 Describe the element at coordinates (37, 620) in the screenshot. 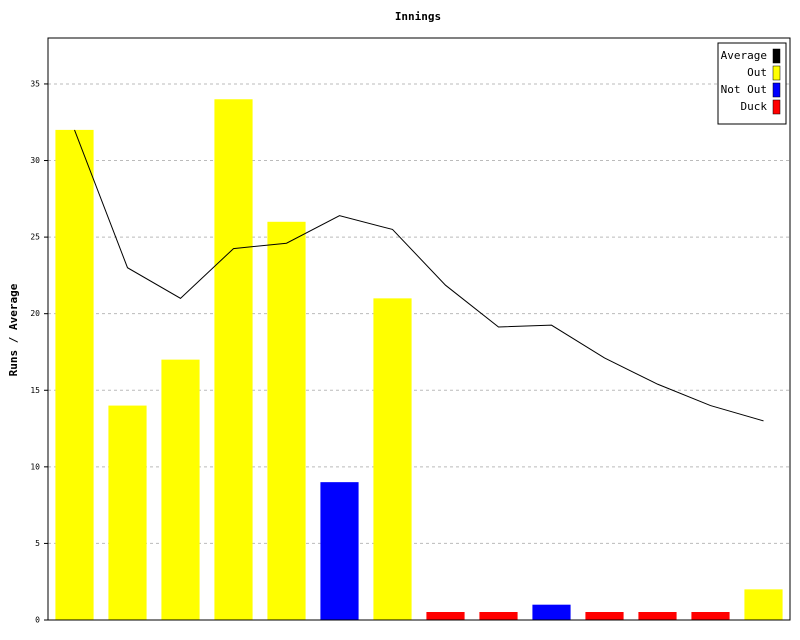

I see `y-tick-label: 0` at that location.